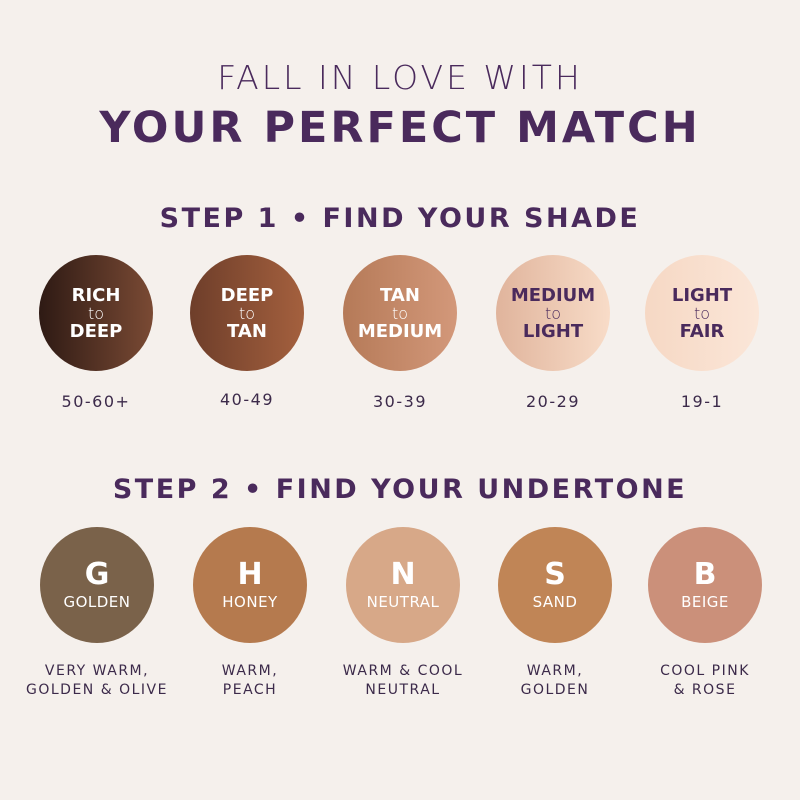  I want to click on shade-label-top: LIGHT, so click(702, 295).